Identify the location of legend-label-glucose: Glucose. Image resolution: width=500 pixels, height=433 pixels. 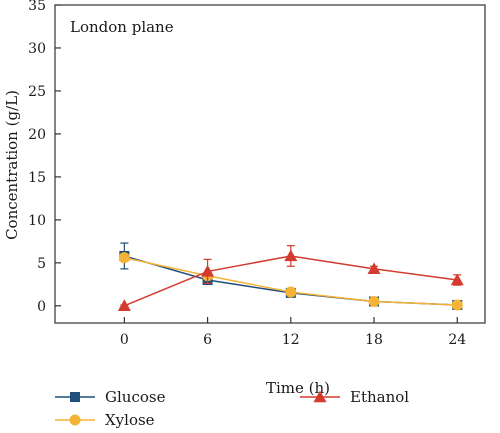
(135, 397).